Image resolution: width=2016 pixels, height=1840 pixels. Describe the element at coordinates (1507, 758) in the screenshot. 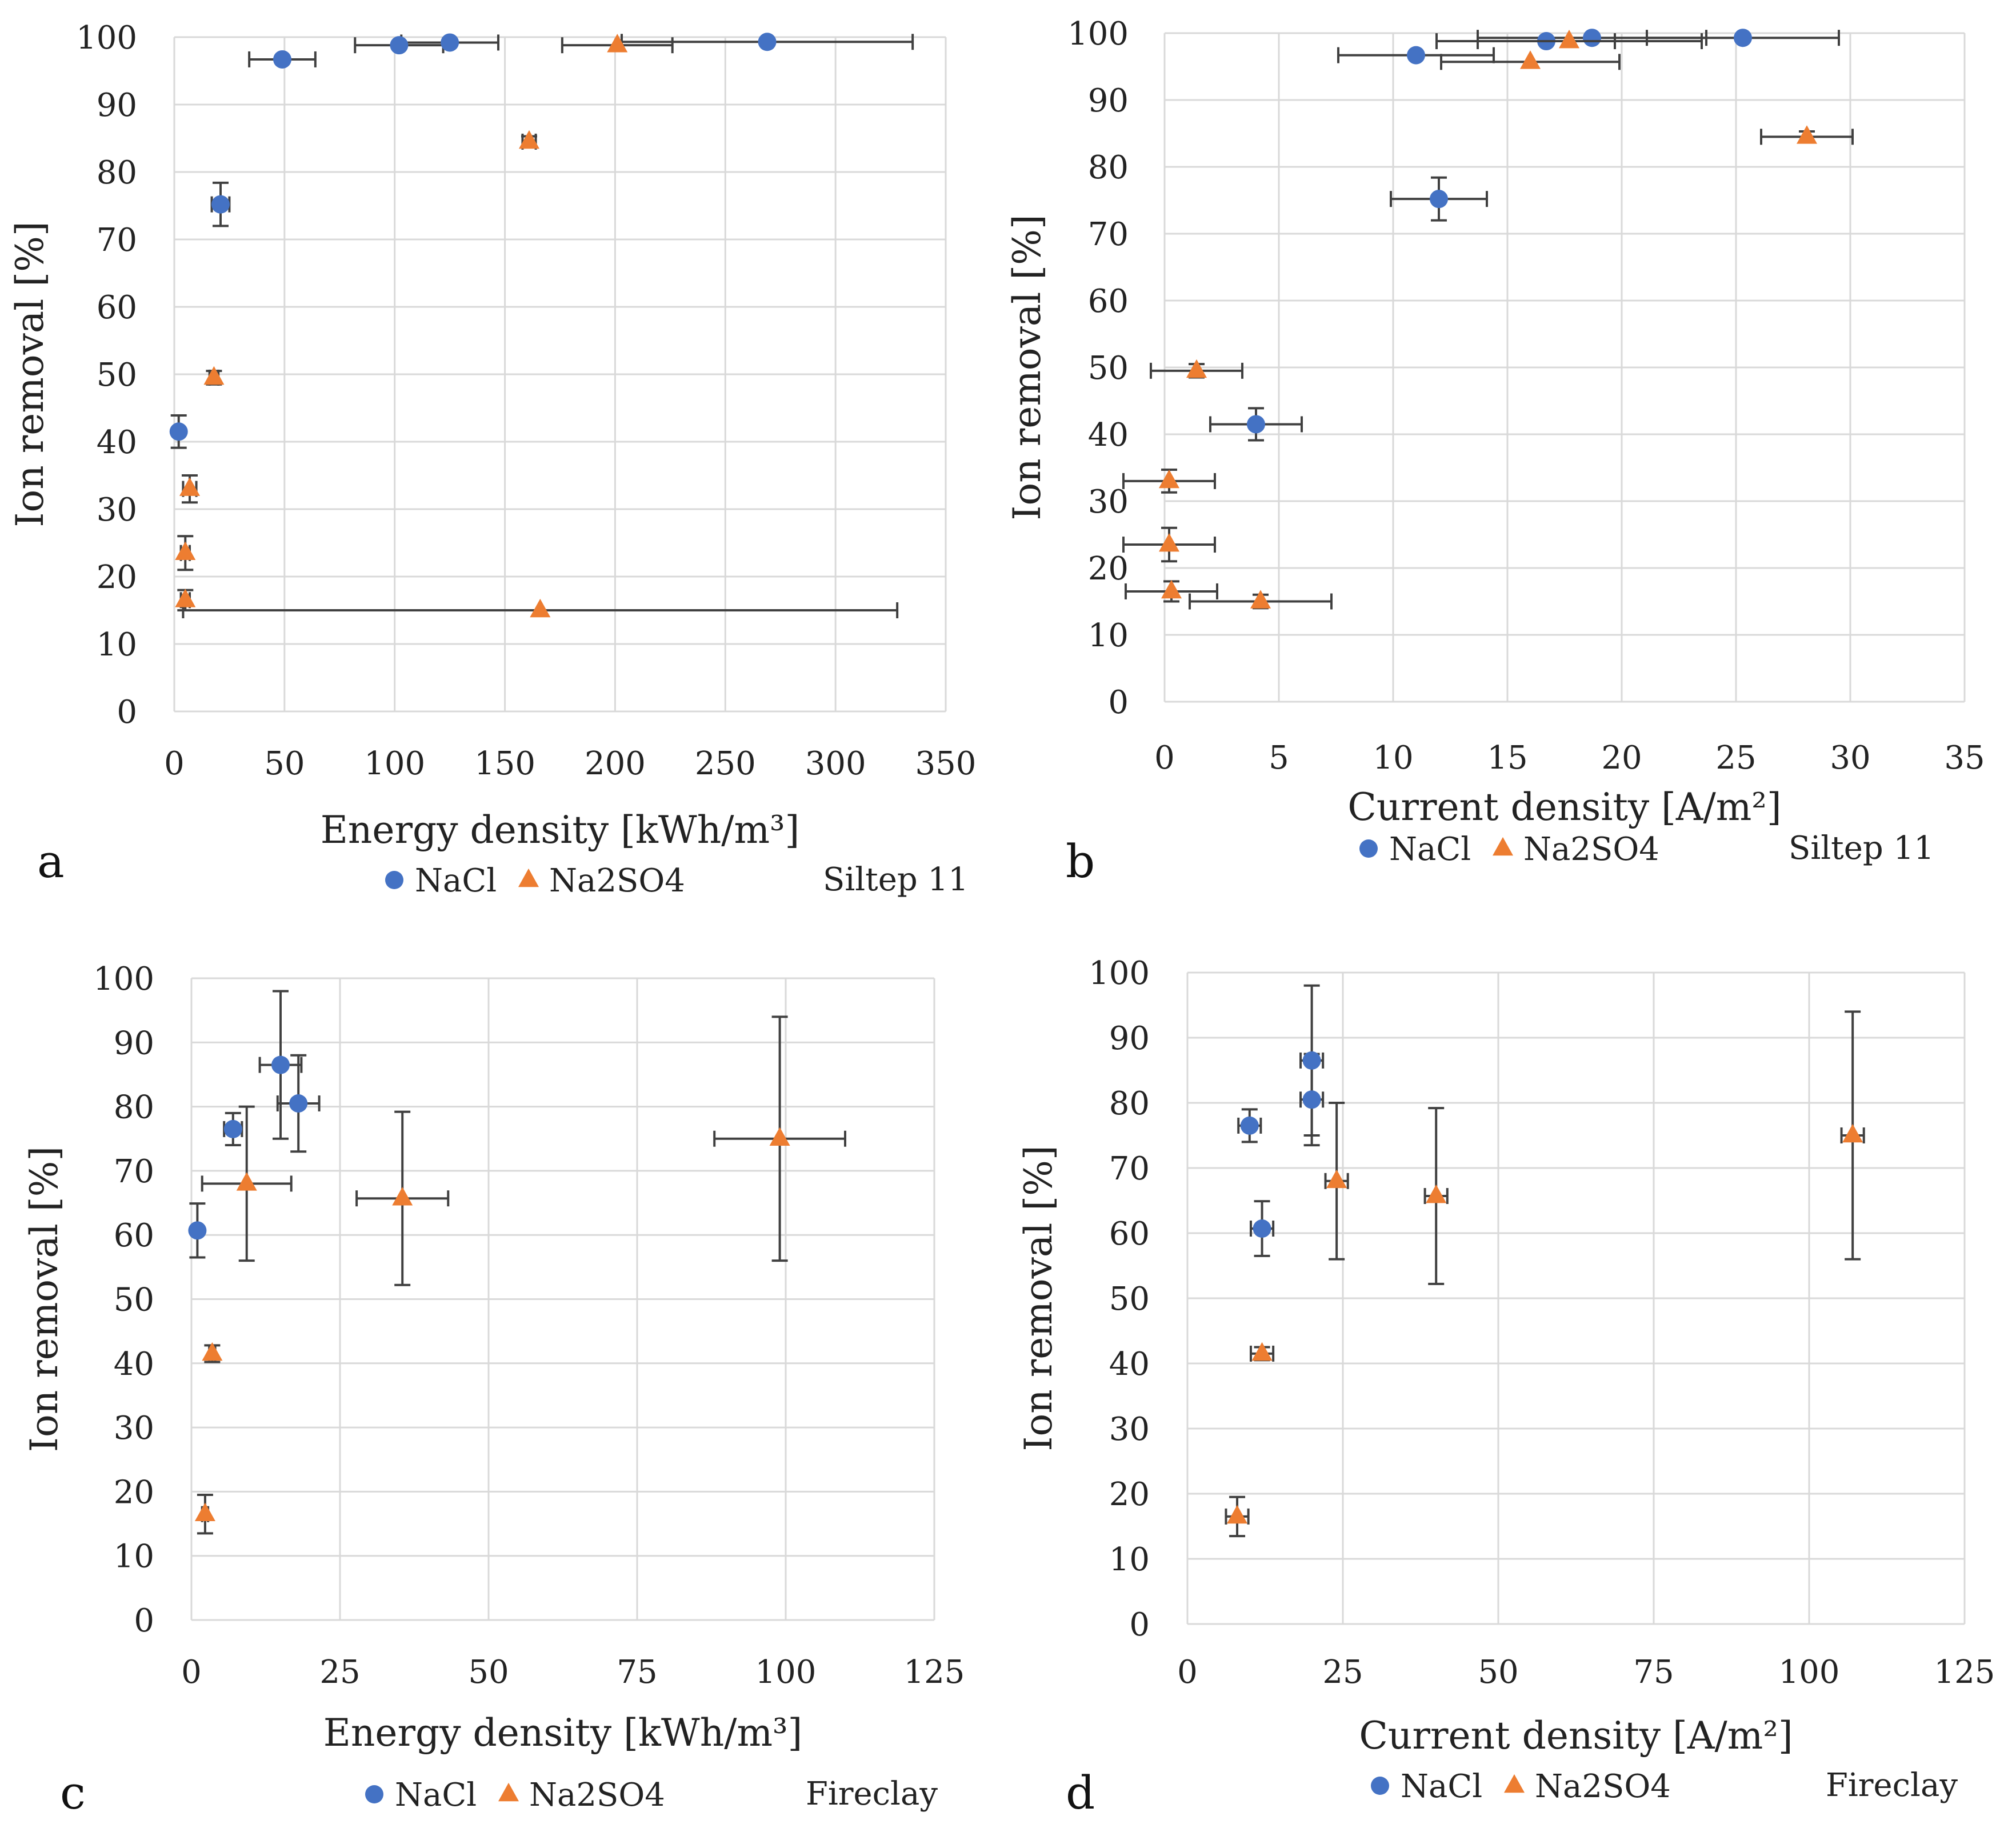

I see `x-tick-label: 15` at that location.